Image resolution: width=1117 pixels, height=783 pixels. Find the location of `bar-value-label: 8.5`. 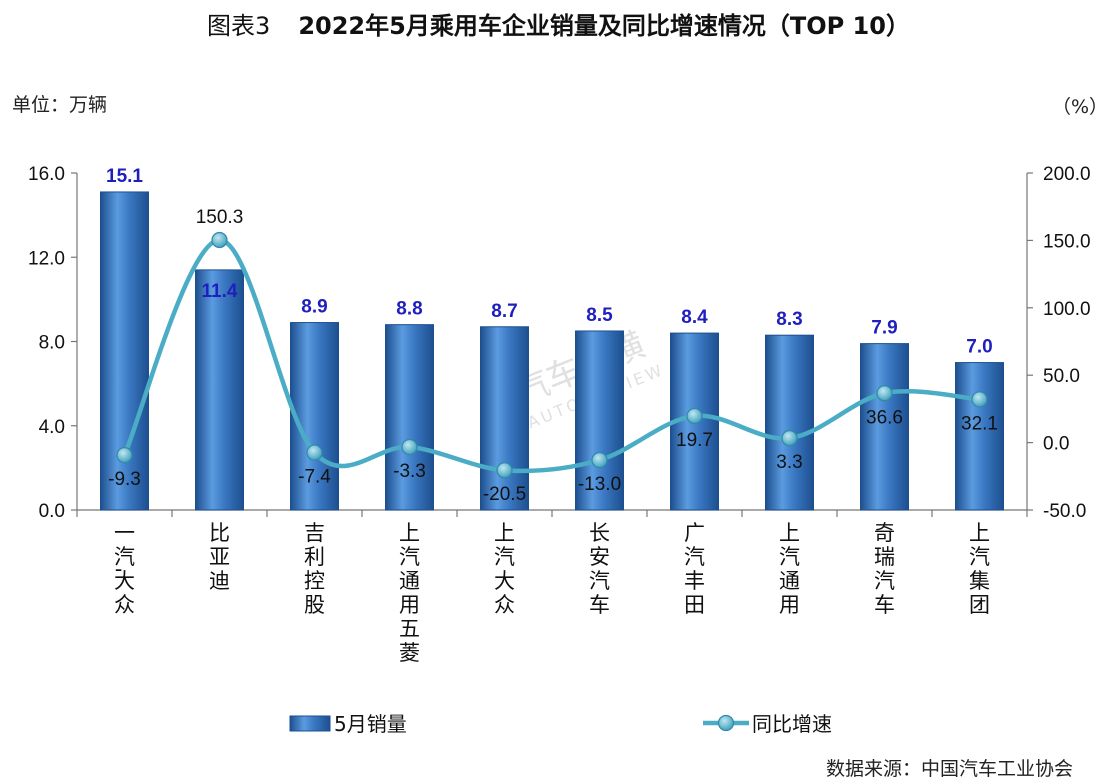

bar-value-label: 8.5 is located at coordinates (599, 315).